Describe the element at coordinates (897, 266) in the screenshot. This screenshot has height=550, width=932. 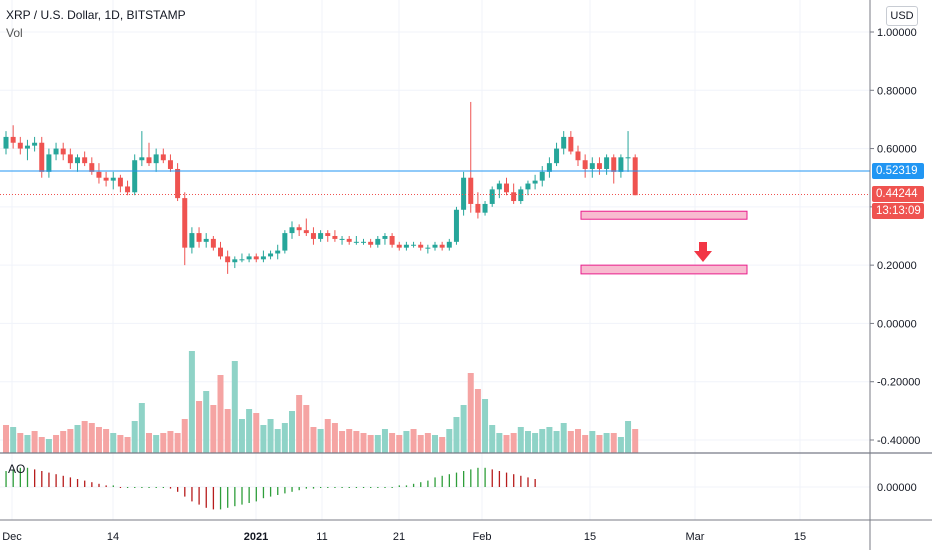
I see `y-tick-label: 0.20000` at that location.